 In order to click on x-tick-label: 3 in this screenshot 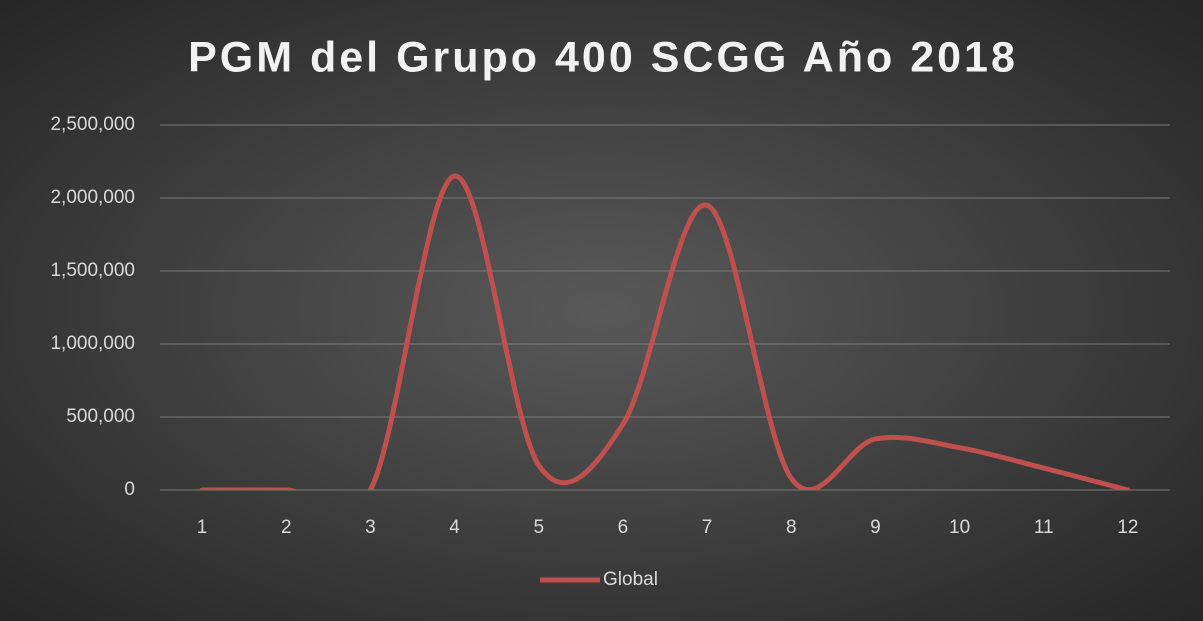, I will do `click(370, 527)`.